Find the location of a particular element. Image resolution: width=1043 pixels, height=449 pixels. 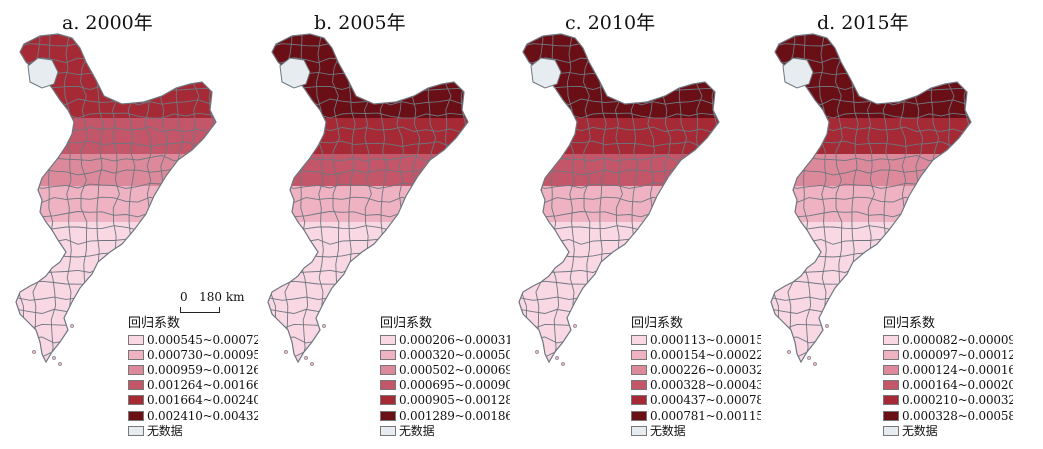

legend-item: 0.000164~0.000209 is located at coordinates (948, 385).